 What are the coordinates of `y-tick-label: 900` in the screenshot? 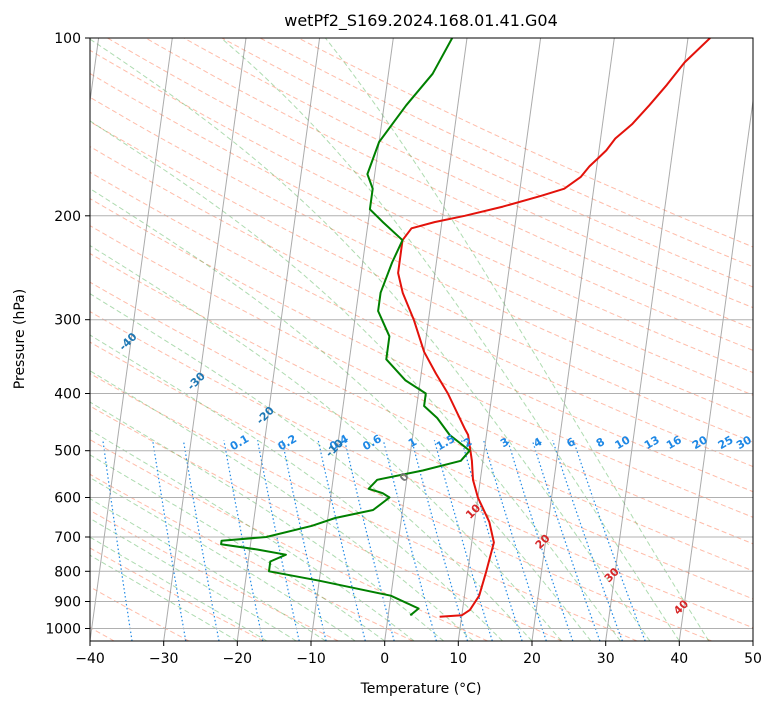 It's located at (67, 603).